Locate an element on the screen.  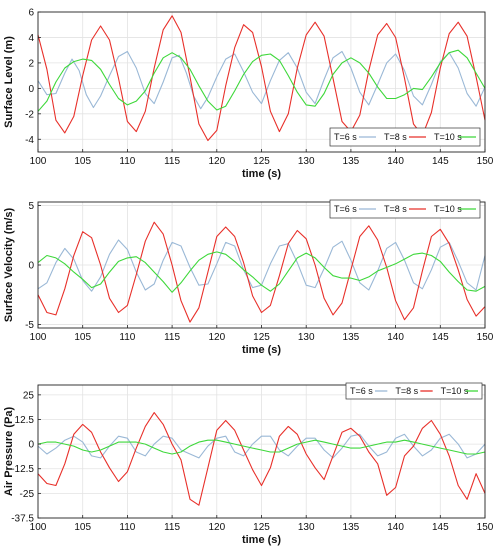
y-axis-label: Air Pressure (Pa) is located at coordinates (9, 452).